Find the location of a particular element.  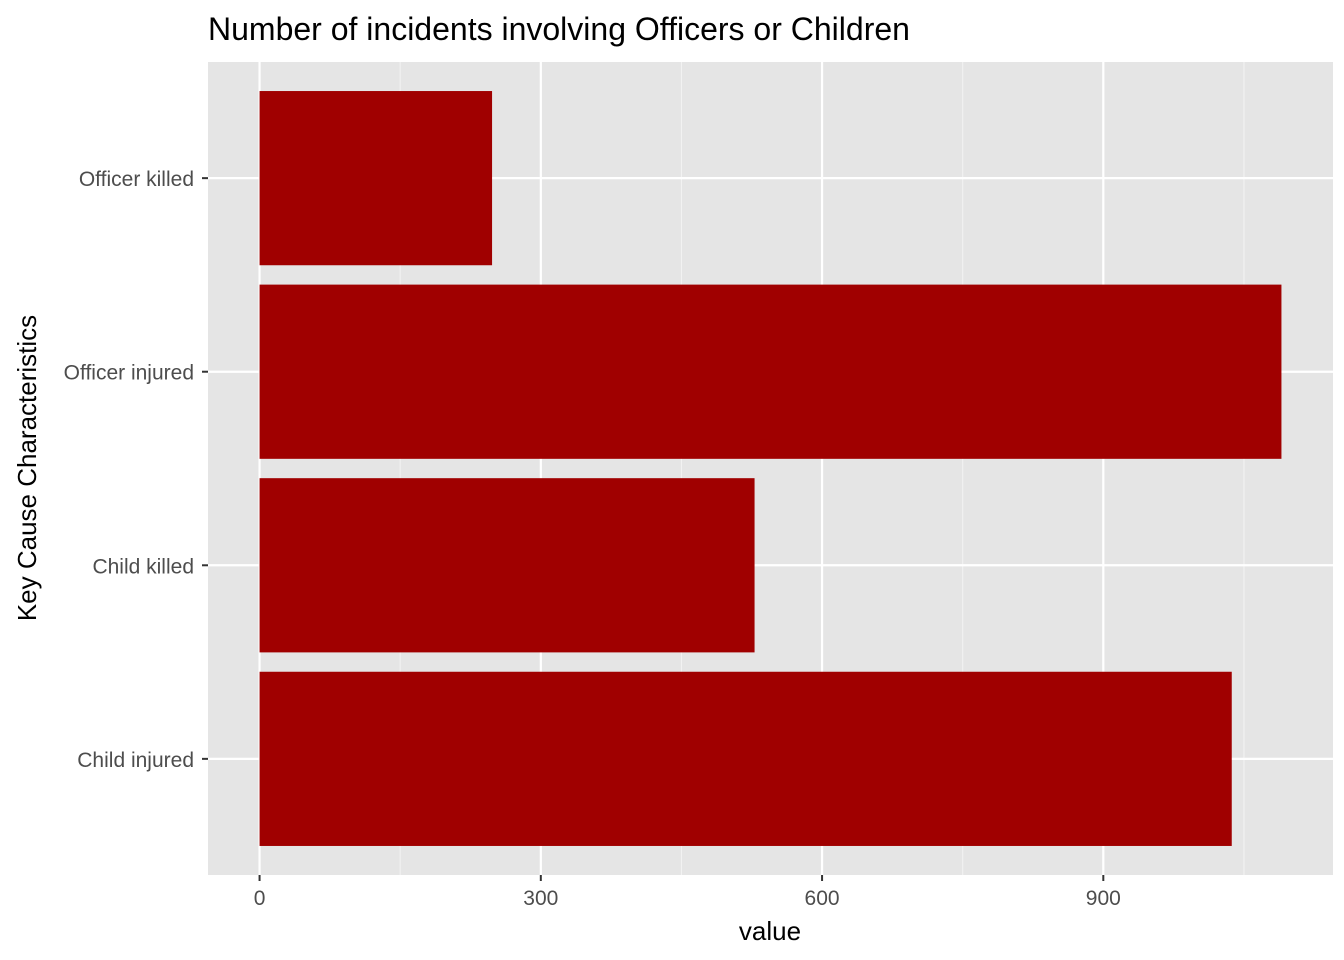

bar-officer-killed is located at coordinates (376, 178).